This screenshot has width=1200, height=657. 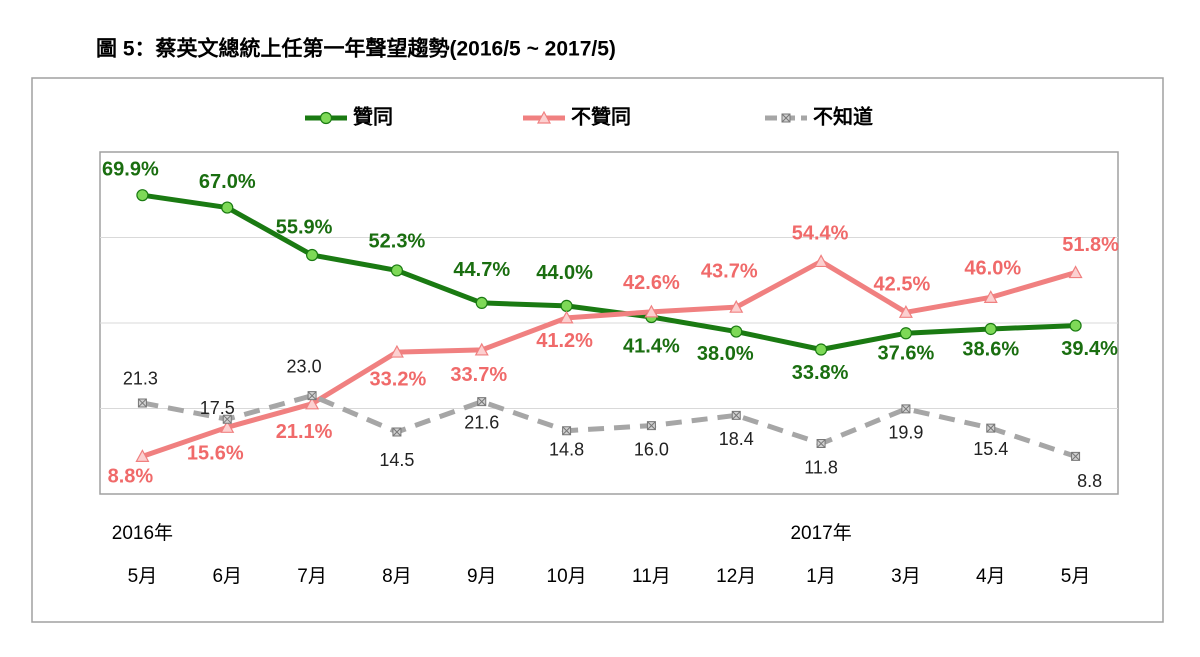 What do you see at coordinates (396, 460) in the screenshot?
I see `data-label: 14.5` at bounding box center [396, 460].